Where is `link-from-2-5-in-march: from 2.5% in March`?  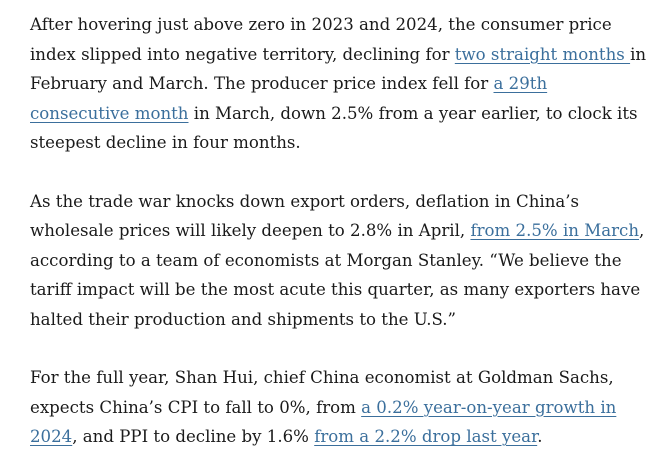 link-from-2-5-in-march: from 2.5% in March is located at coordinates (555, 230).